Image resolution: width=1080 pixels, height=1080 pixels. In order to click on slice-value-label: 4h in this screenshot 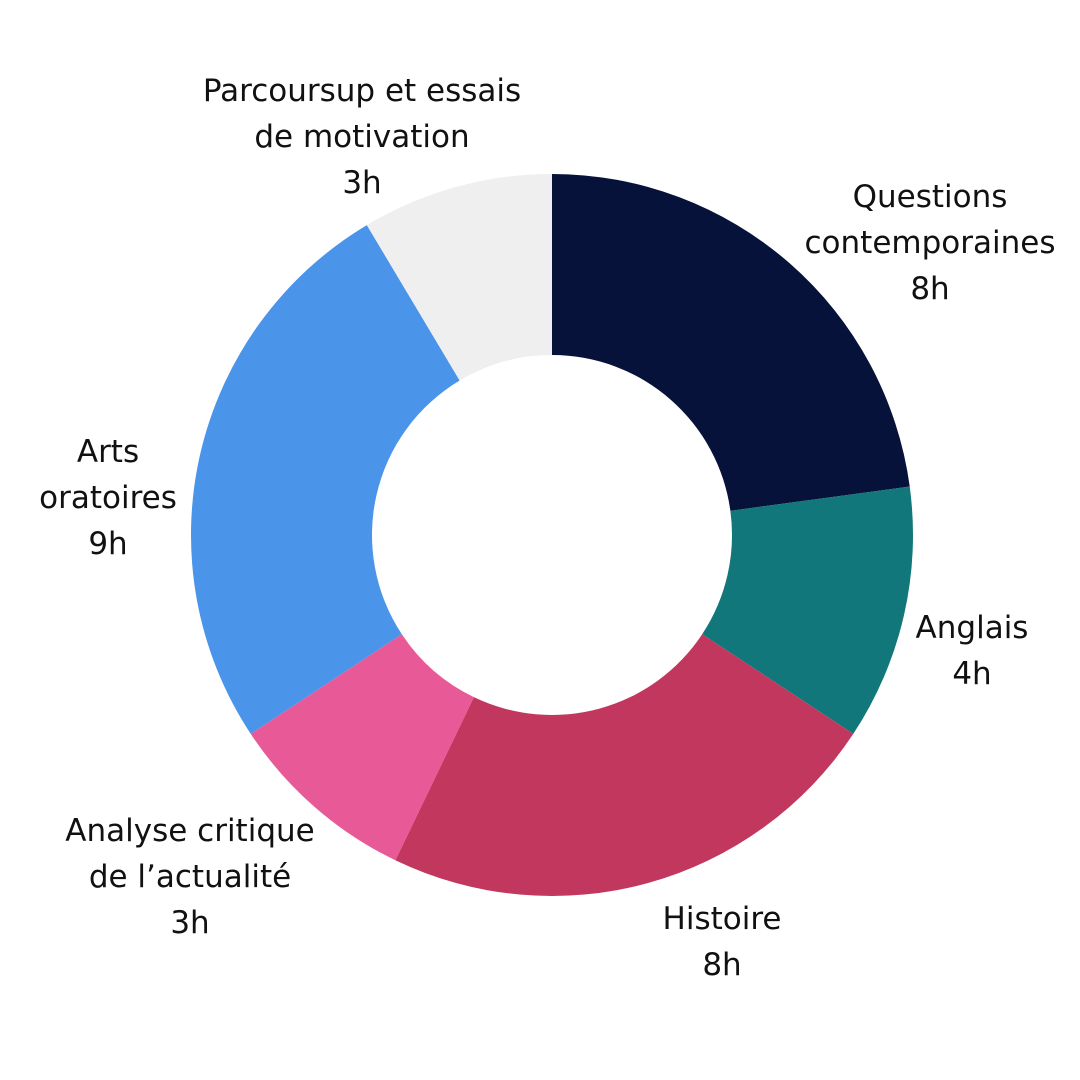, I will do `click(971, 674)`.